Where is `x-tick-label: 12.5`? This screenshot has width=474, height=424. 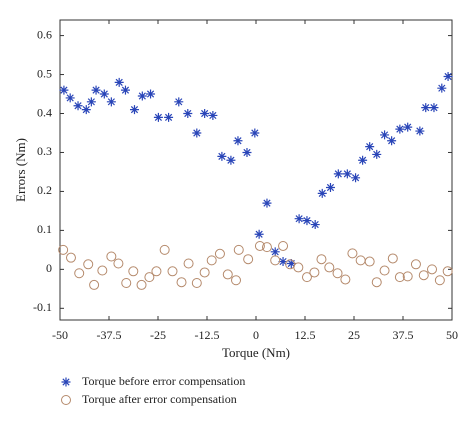
x-tick-label: 12.5 is located at coordinates (305, 335).